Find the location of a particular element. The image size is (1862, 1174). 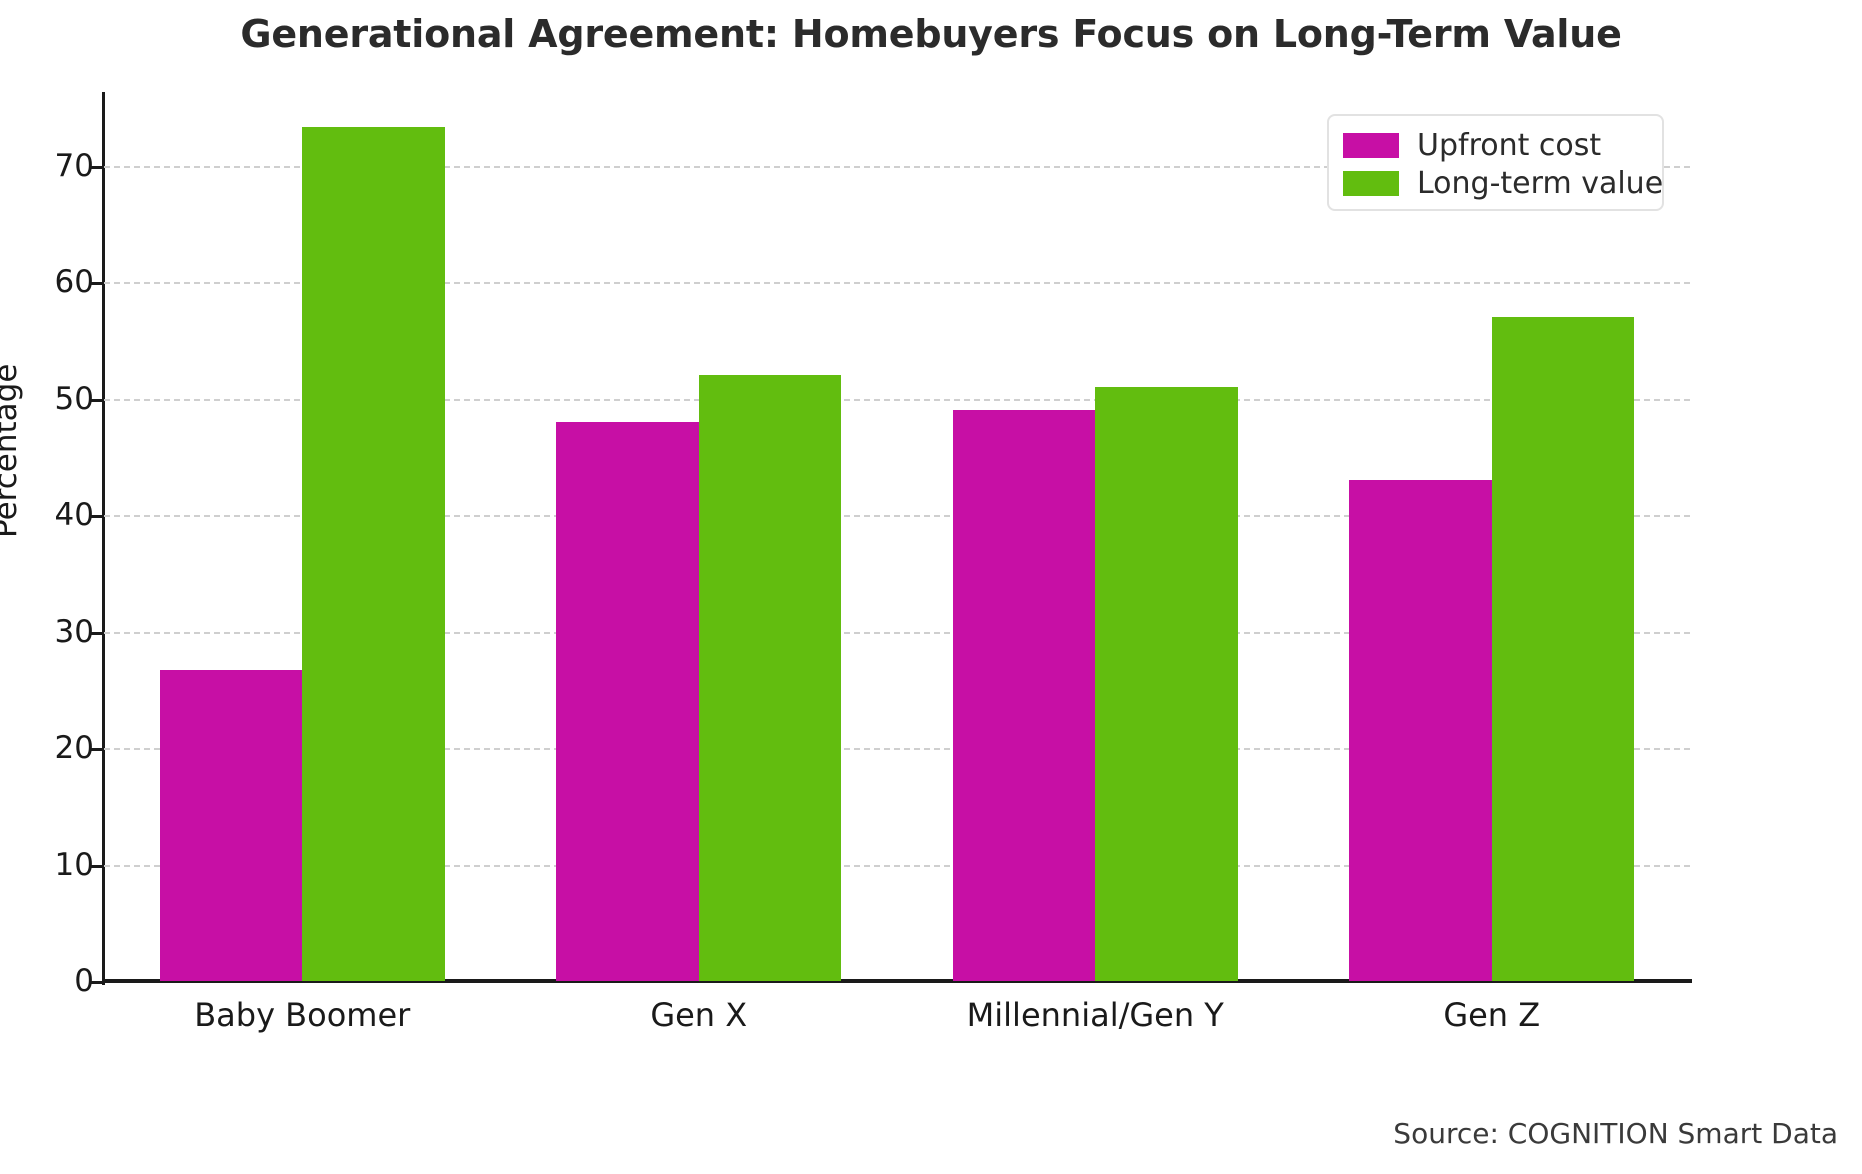

y-tick-label: 50 is located at coordinates (74, 398).